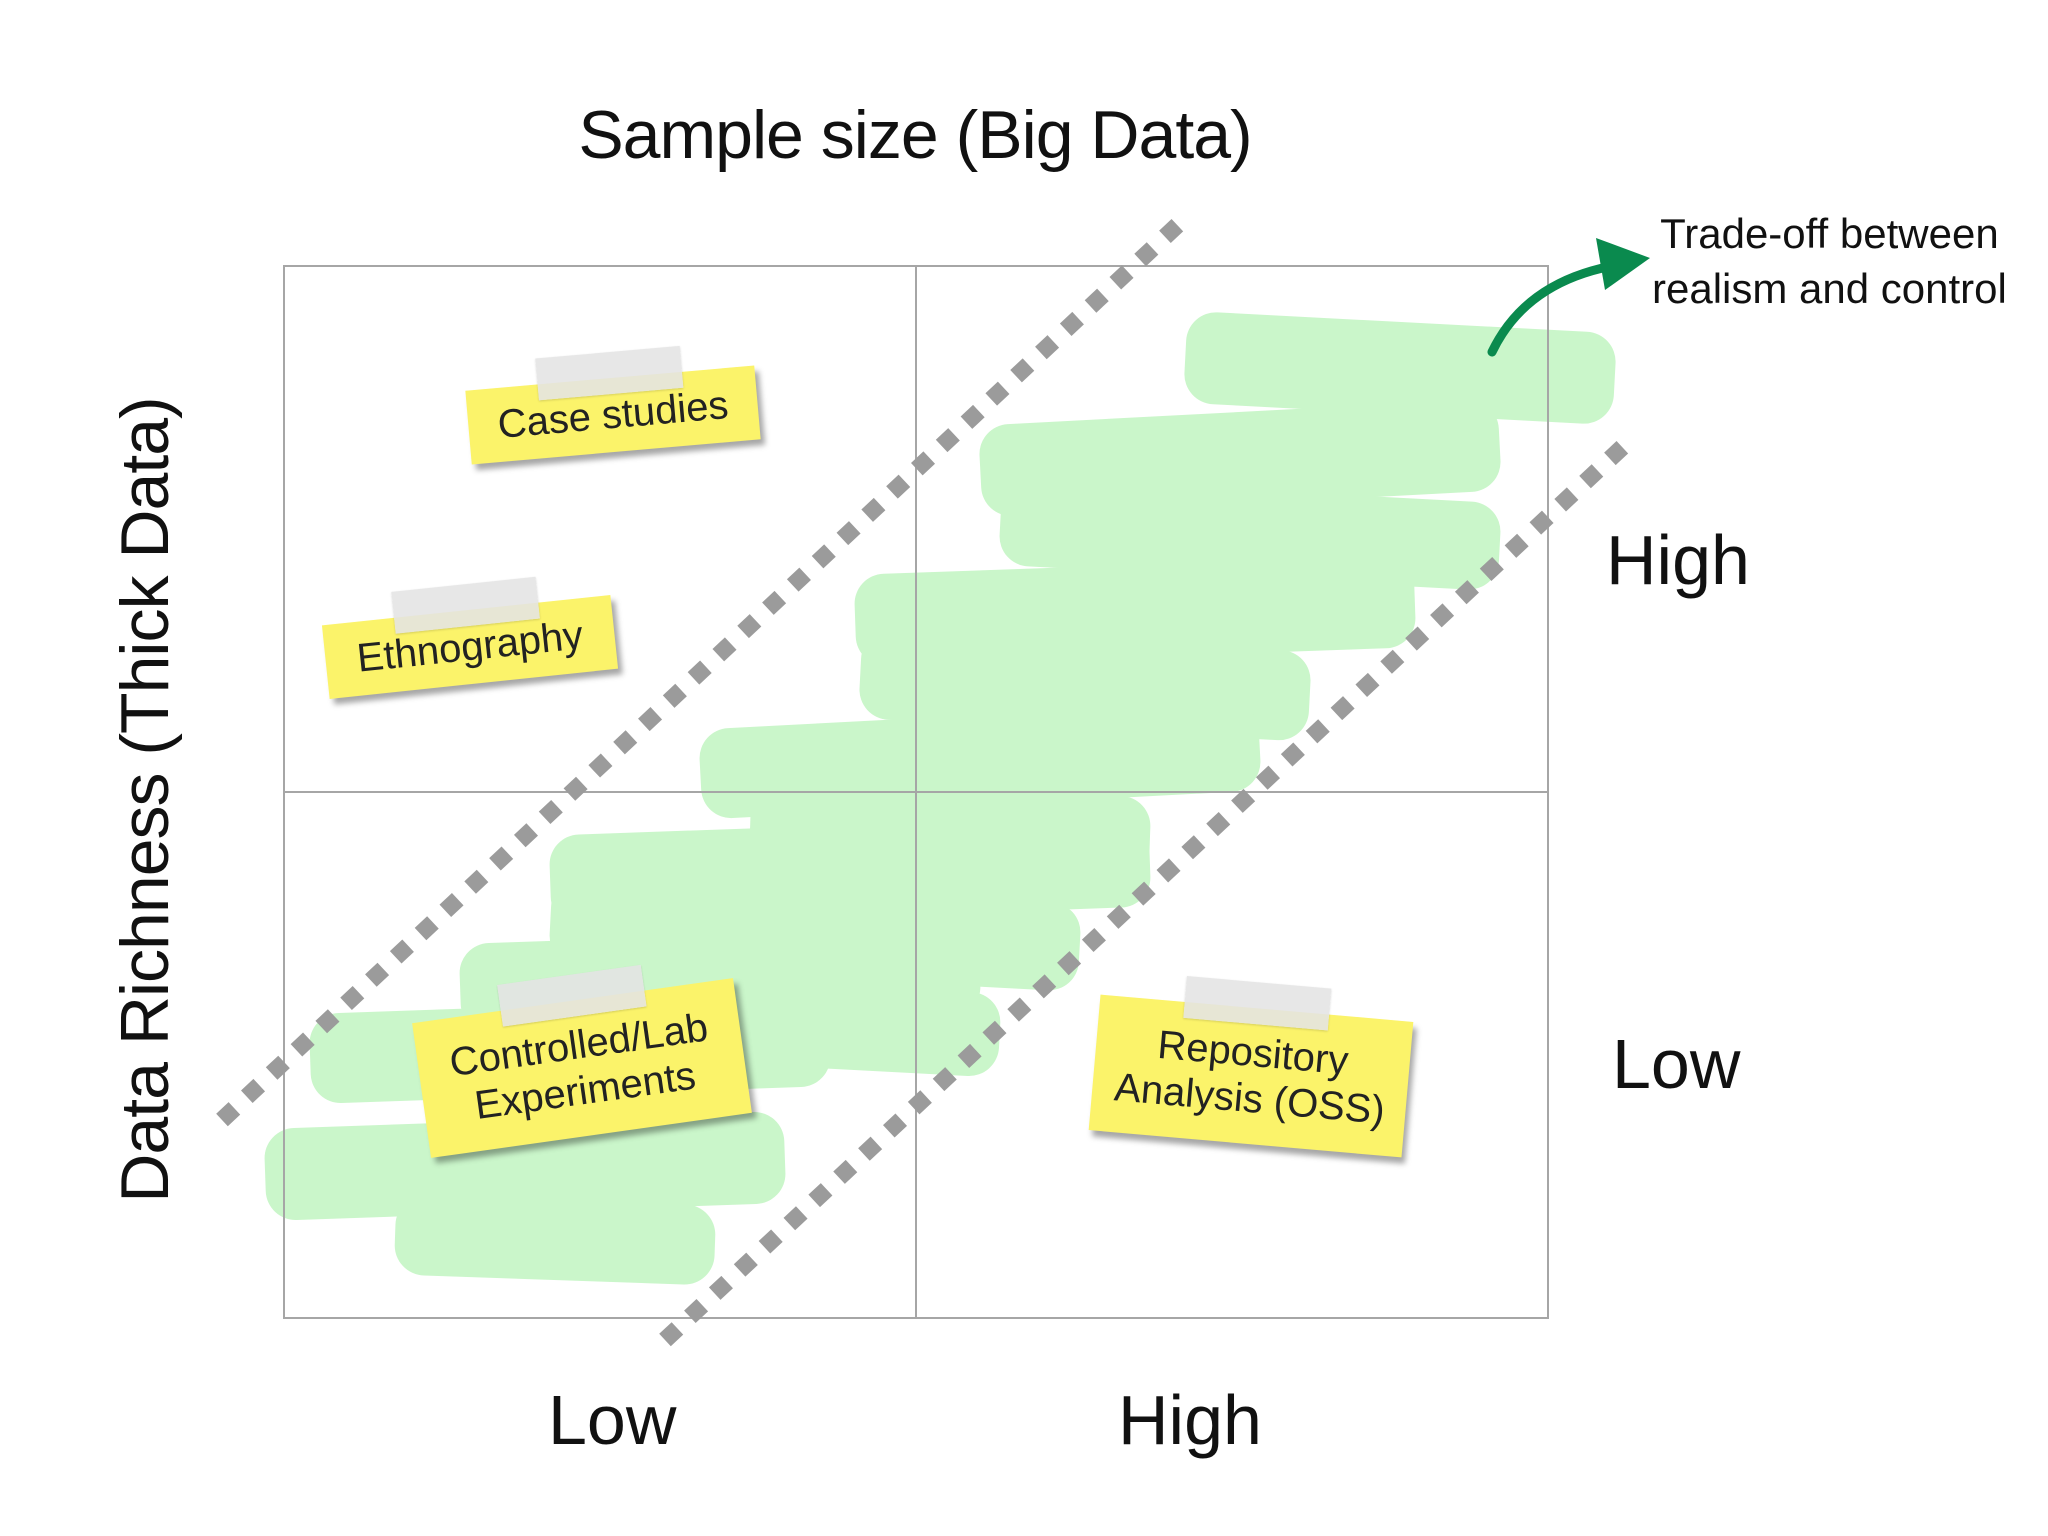  Describe the element at coordinates (1829, 261) in the screenshot. I see `tradeoff-annotation: Trade-off between realism and control` at that location.